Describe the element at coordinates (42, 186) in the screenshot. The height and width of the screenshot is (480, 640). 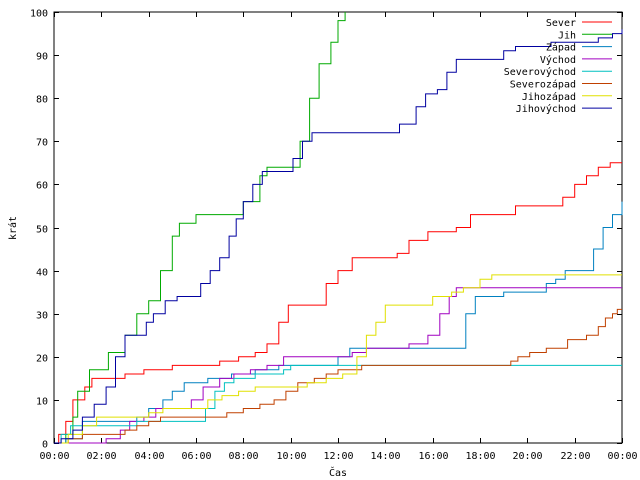
I see `y-tick-label: 60` at that location.